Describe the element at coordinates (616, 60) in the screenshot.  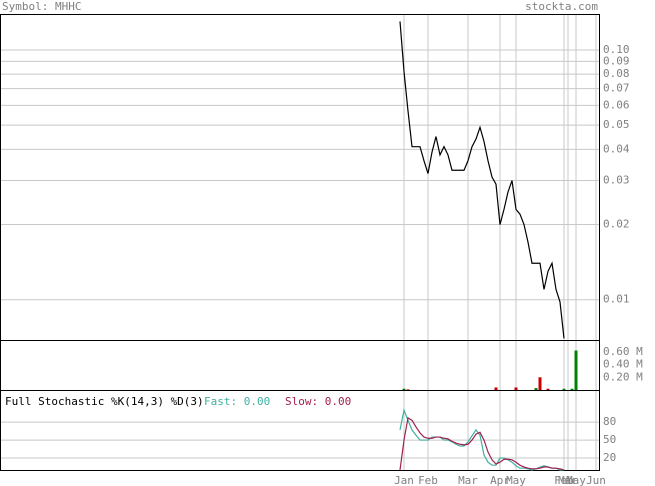
I see `y-tick-label: 0.09` at that location.